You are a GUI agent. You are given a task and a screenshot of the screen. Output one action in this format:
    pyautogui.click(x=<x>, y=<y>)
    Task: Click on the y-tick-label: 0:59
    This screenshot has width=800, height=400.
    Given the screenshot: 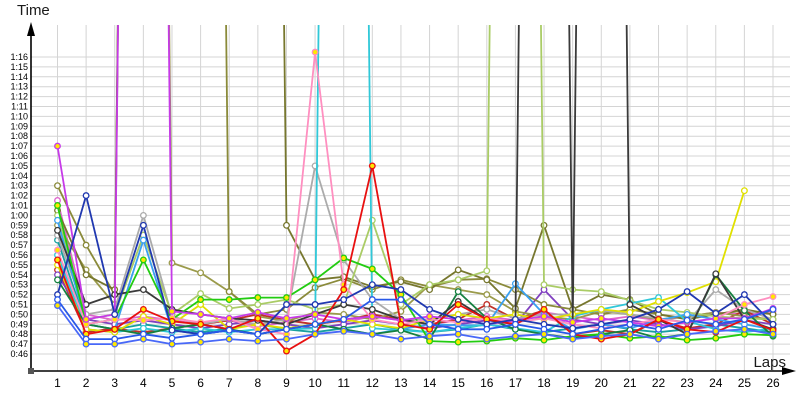 What is the action you would take?
    pyautogui.click(x=19, y=225)
    